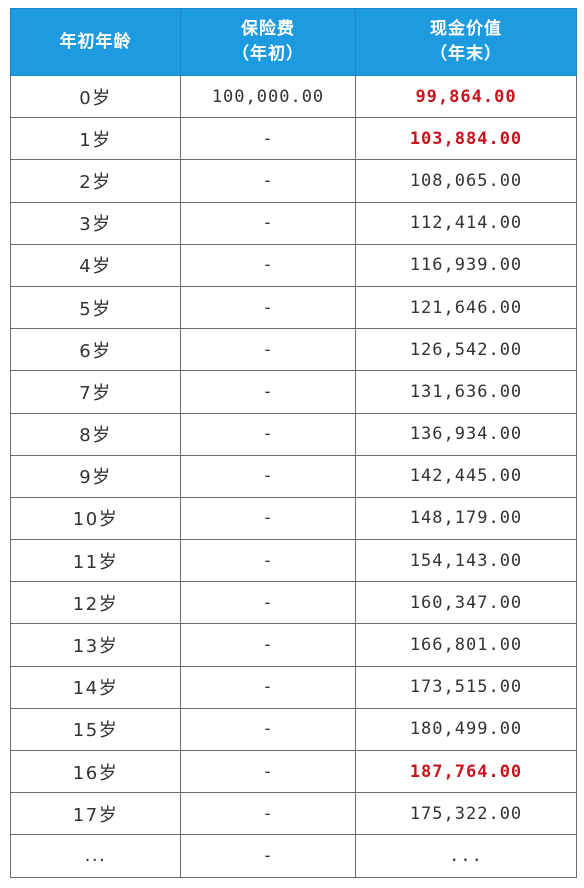 This screenshot has width=584, height=888. What do you see at coordinates (95, 392) in the screenshot?
I see `age-cell: 7岁` at bounding box center [95, 392].